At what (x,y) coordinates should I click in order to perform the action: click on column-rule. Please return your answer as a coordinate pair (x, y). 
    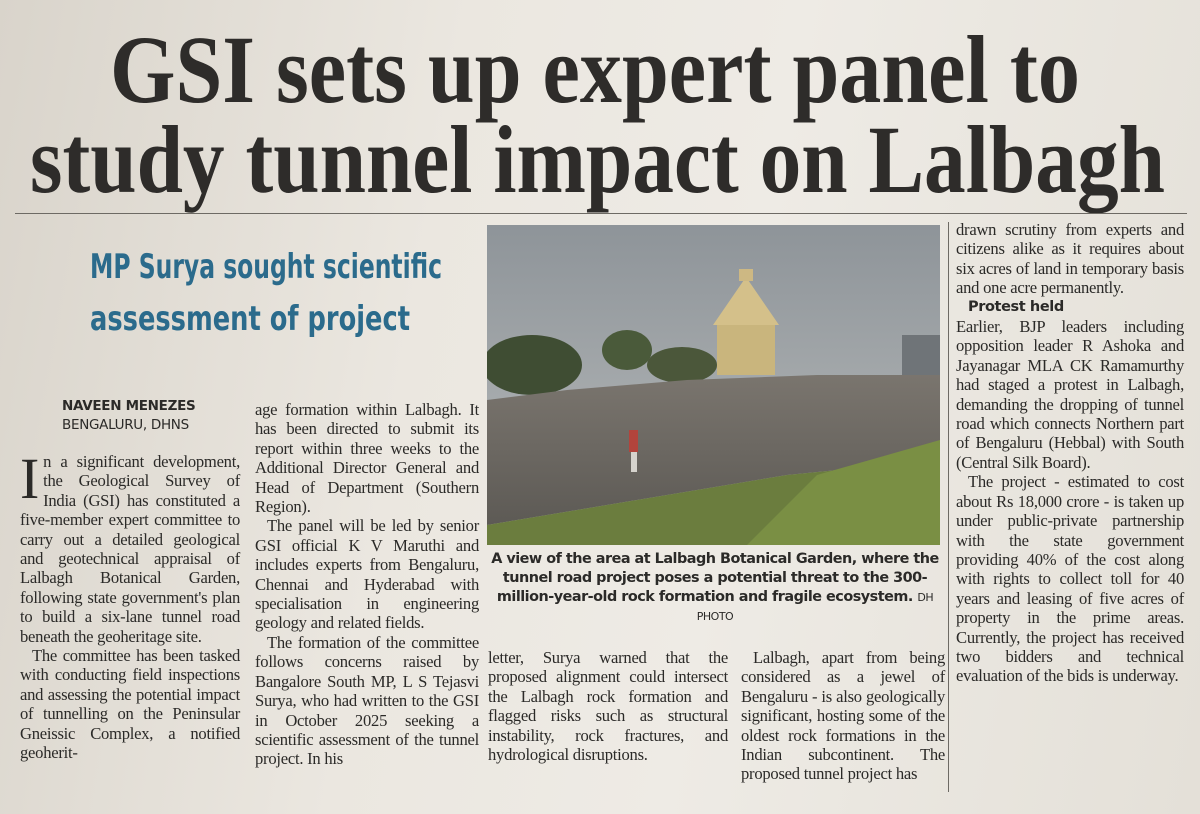
    Looking at the image, I should click on (948, 507).